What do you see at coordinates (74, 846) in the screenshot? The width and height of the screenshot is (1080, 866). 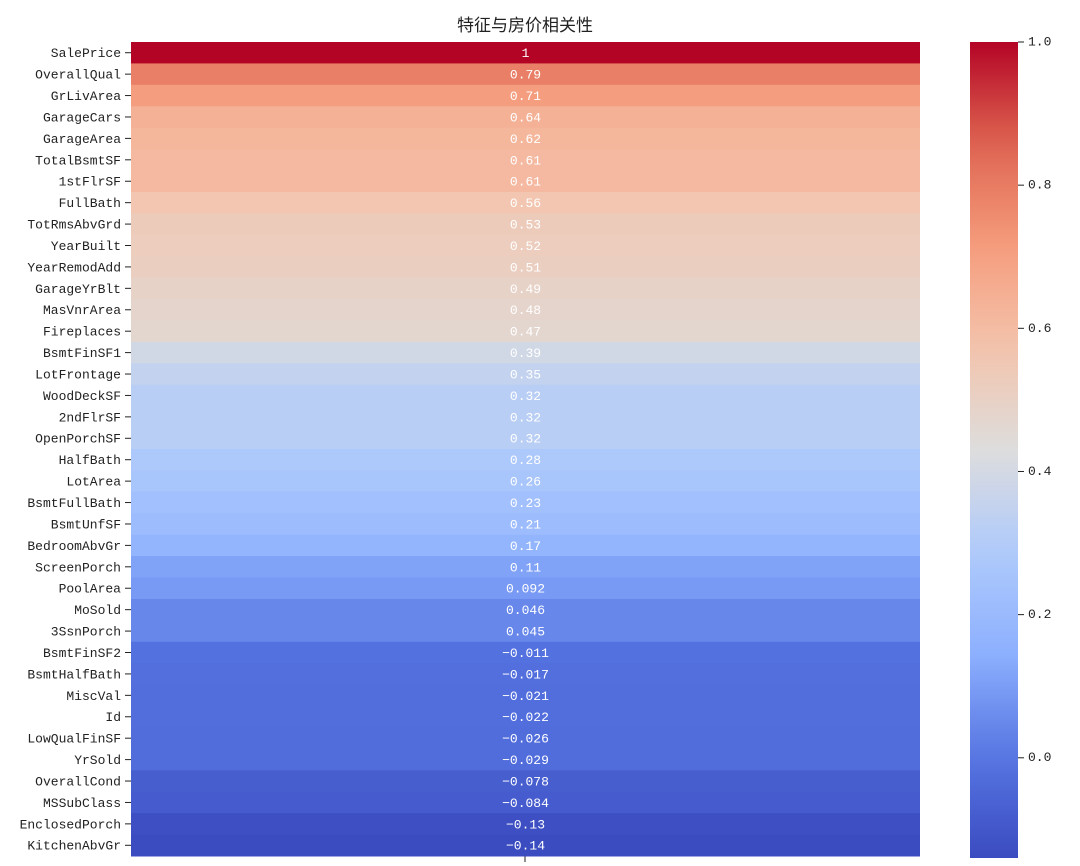 I see `y-tick-label: KitchenAbvGr` at bounding box center [74, 846].